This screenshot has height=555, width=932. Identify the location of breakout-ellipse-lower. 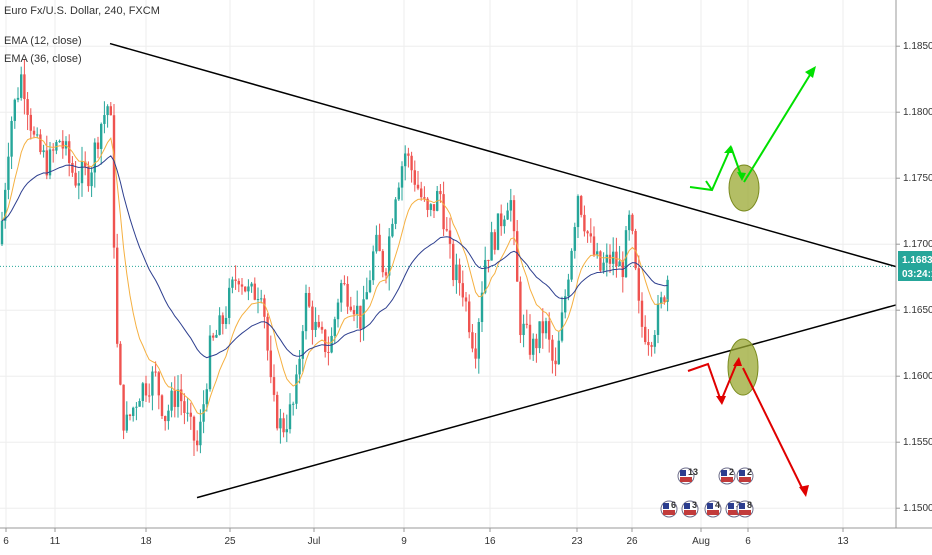
(743, 367).